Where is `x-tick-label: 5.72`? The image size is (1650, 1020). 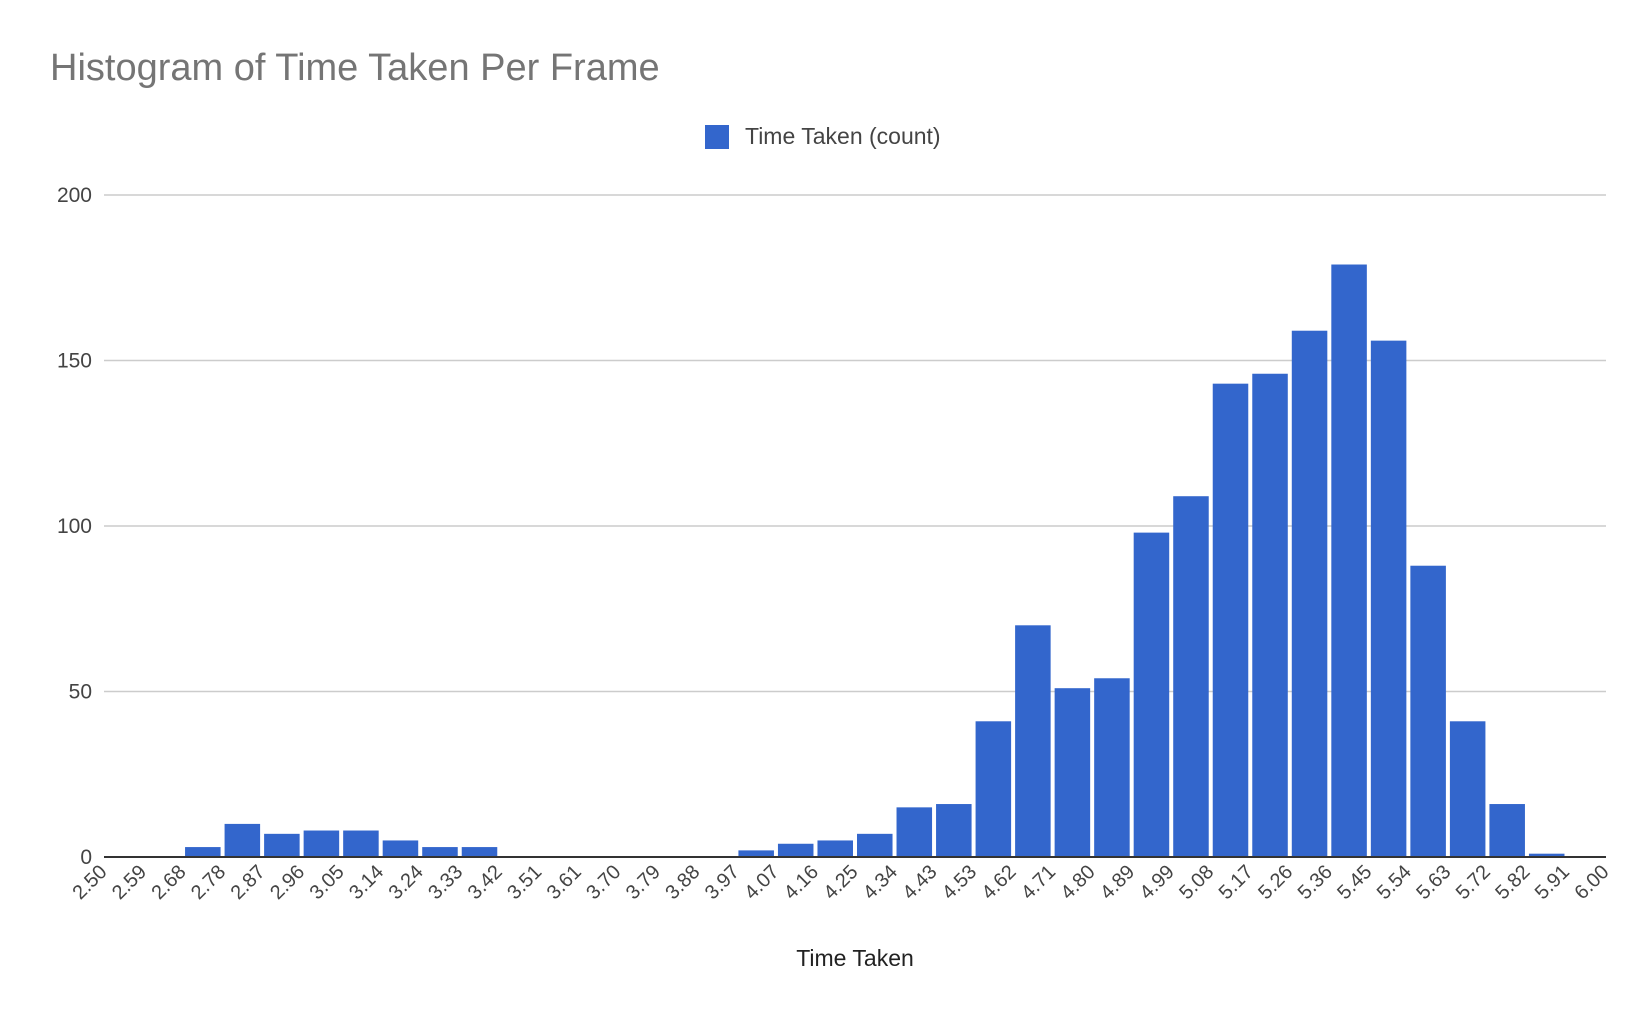 x-tick-label: 5.72 is located at coordinates (1473, 882).